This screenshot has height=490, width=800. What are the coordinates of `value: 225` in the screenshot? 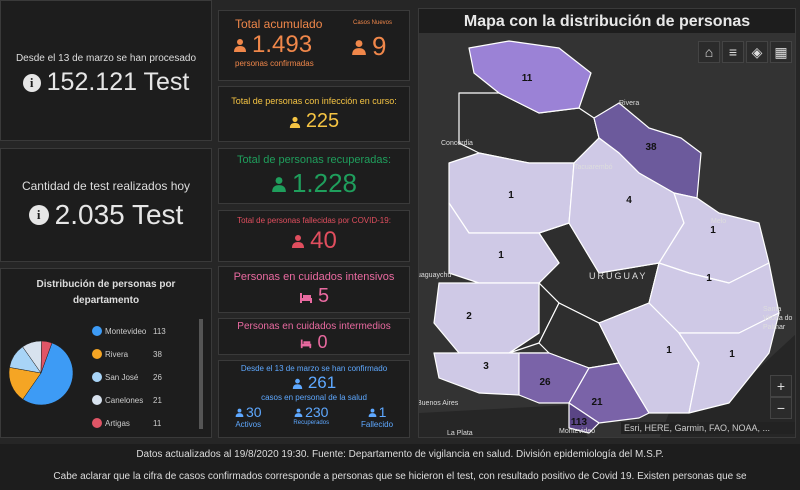 It's located at (322, 121).